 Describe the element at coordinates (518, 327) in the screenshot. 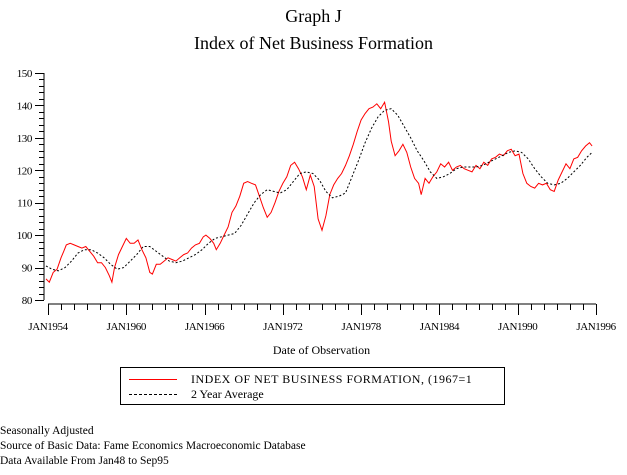

I see `x-tick-label: JAN1990` at that location.